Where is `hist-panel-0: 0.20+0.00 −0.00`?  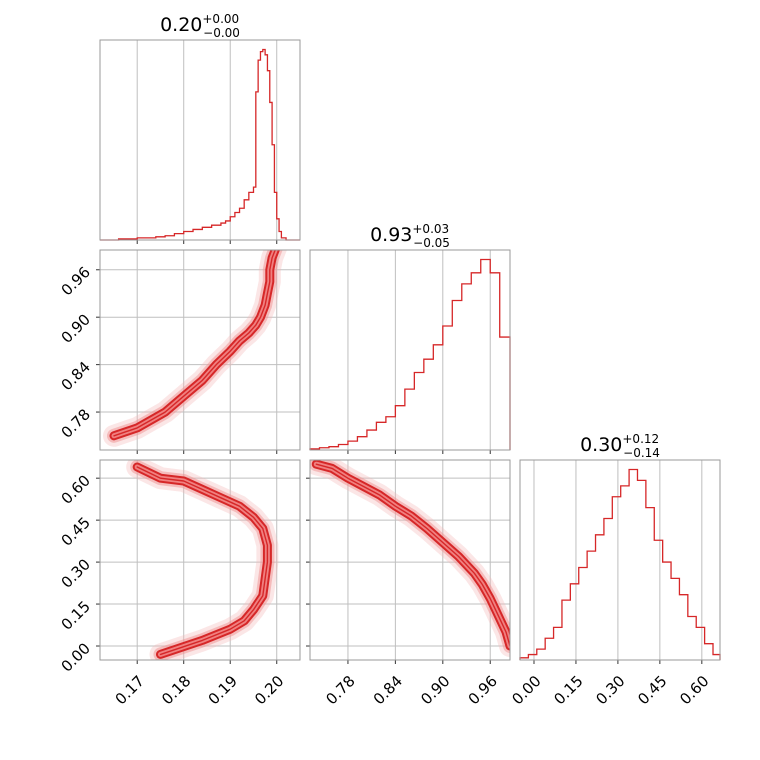 hist-panel-0: 0.20+0.00 −0.00 is located at coordinates (200, 128).